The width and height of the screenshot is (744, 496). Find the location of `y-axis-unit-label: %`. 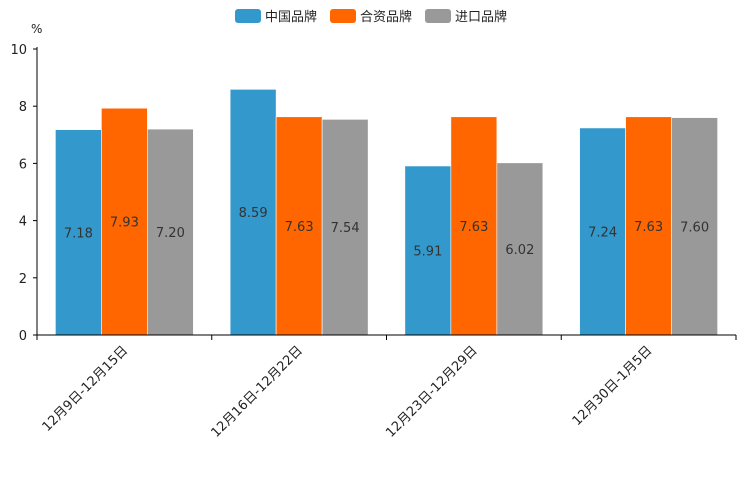

y-axis-unit-label: % is located at coordinates (36, 29).